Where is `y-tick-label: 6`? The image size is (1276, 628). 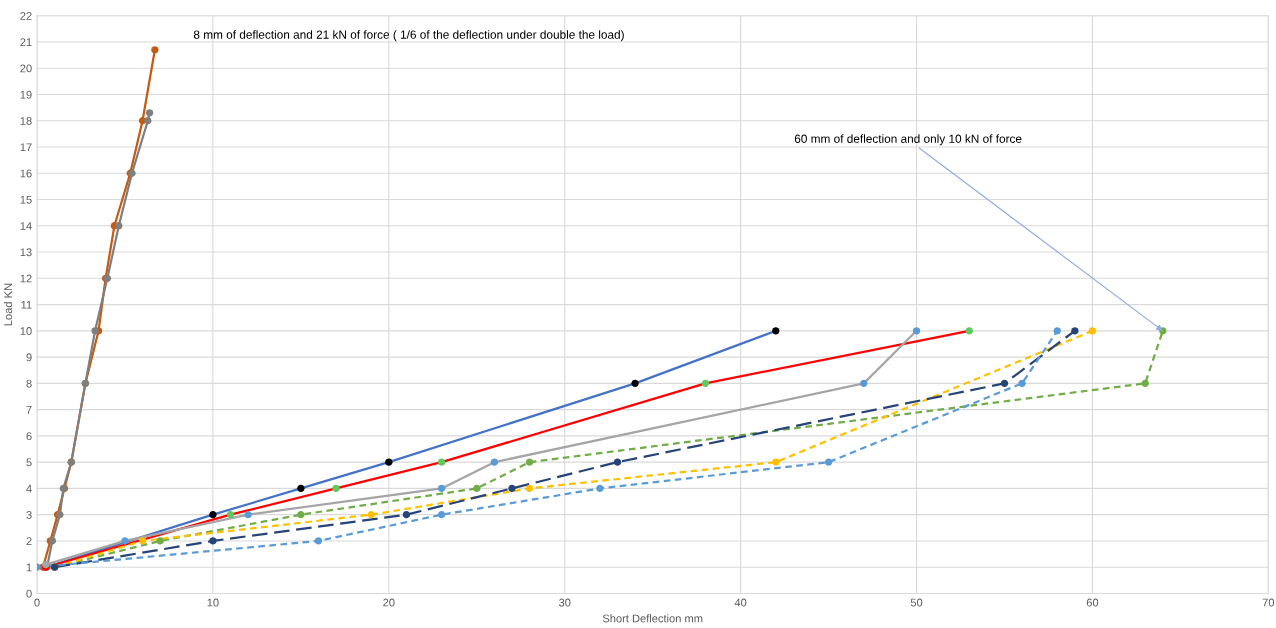 y-tick-label: 6 is located at coordinates (29, 436).